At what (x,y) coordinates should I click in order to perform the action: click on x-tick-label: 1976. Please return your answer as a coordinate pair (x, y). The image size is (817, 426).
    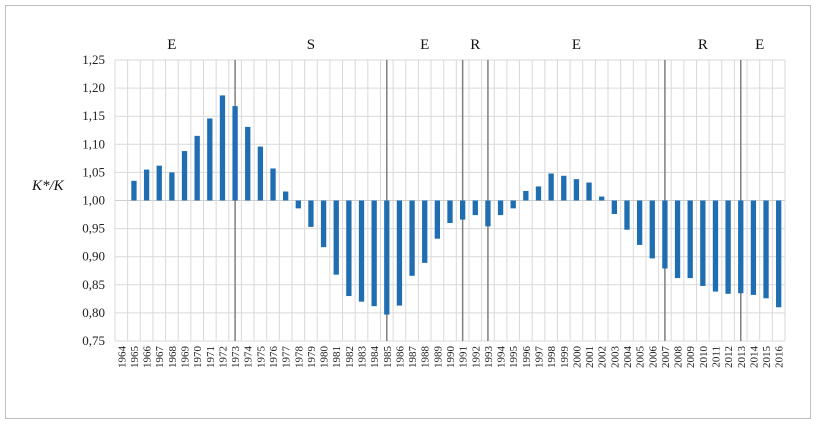
    Looking at the image, I should click on (274, 357).